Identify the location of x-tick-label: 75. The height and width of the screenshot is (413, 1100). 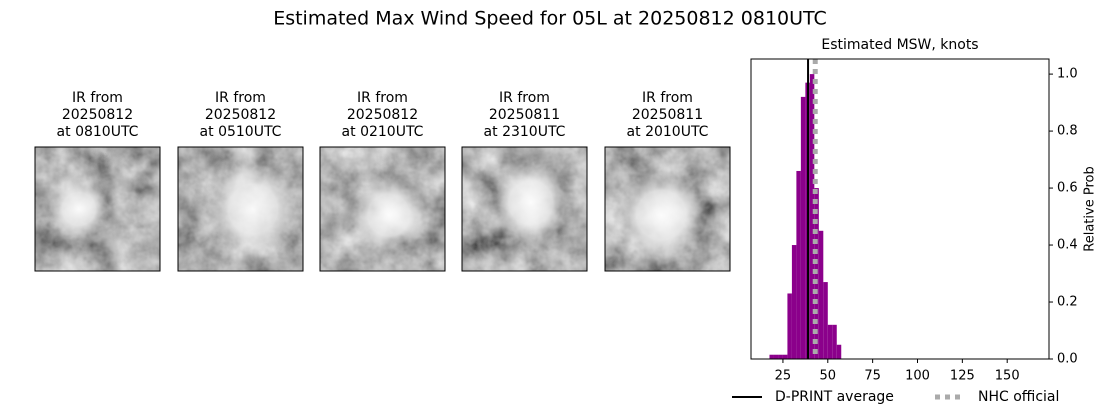
(872, 376).